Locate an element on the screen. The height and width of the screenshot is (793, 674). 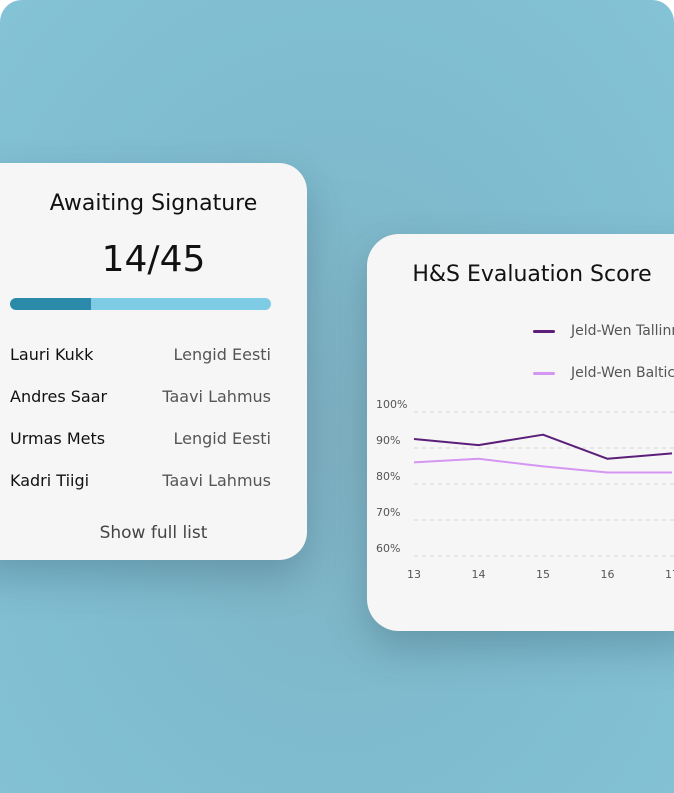
legend-label: Jeld-Wen Tallinn is located at coordinates (622, 331).